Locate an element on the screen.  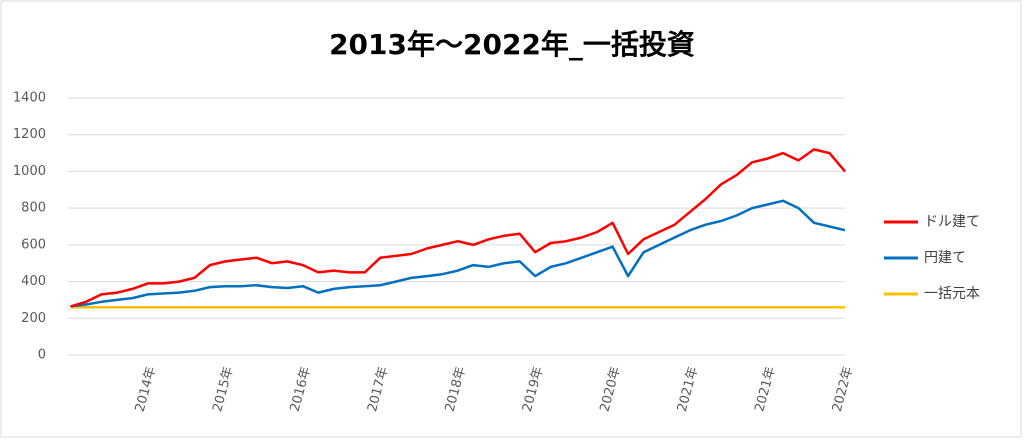
legend-label: 一括元本 is located at coordinates (952, 294).